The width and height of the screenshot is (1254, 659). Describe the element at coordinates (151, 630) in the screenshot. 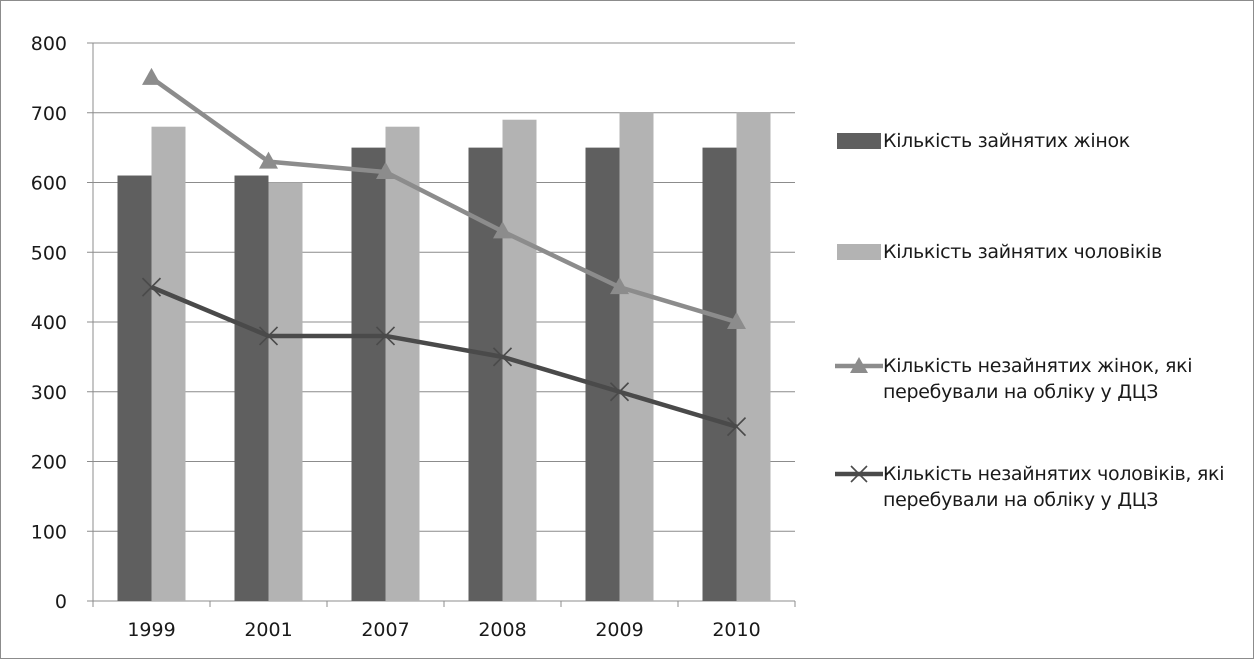

I see `x-tick-label-1999: 1999` at that location.